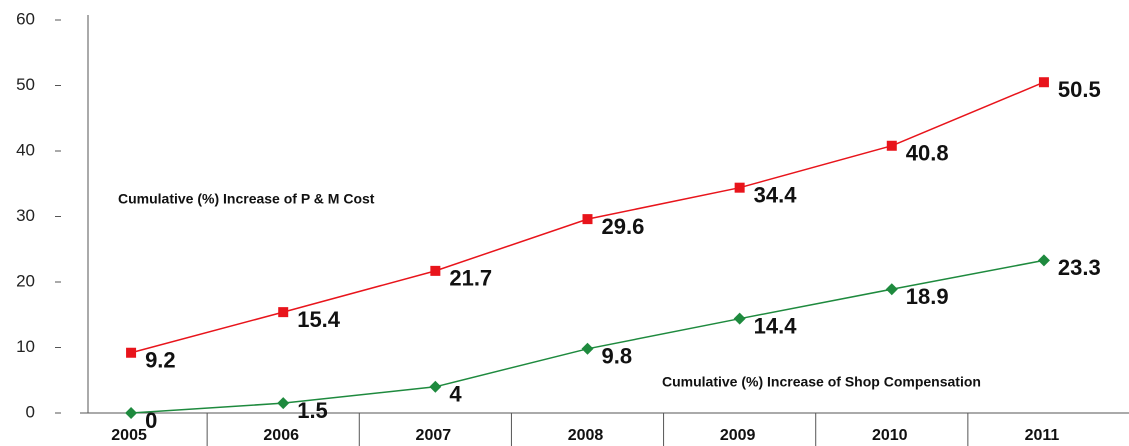  I want to click on series-name: Cumulative (%) Increase of P & M Cost, so click(246, 199).